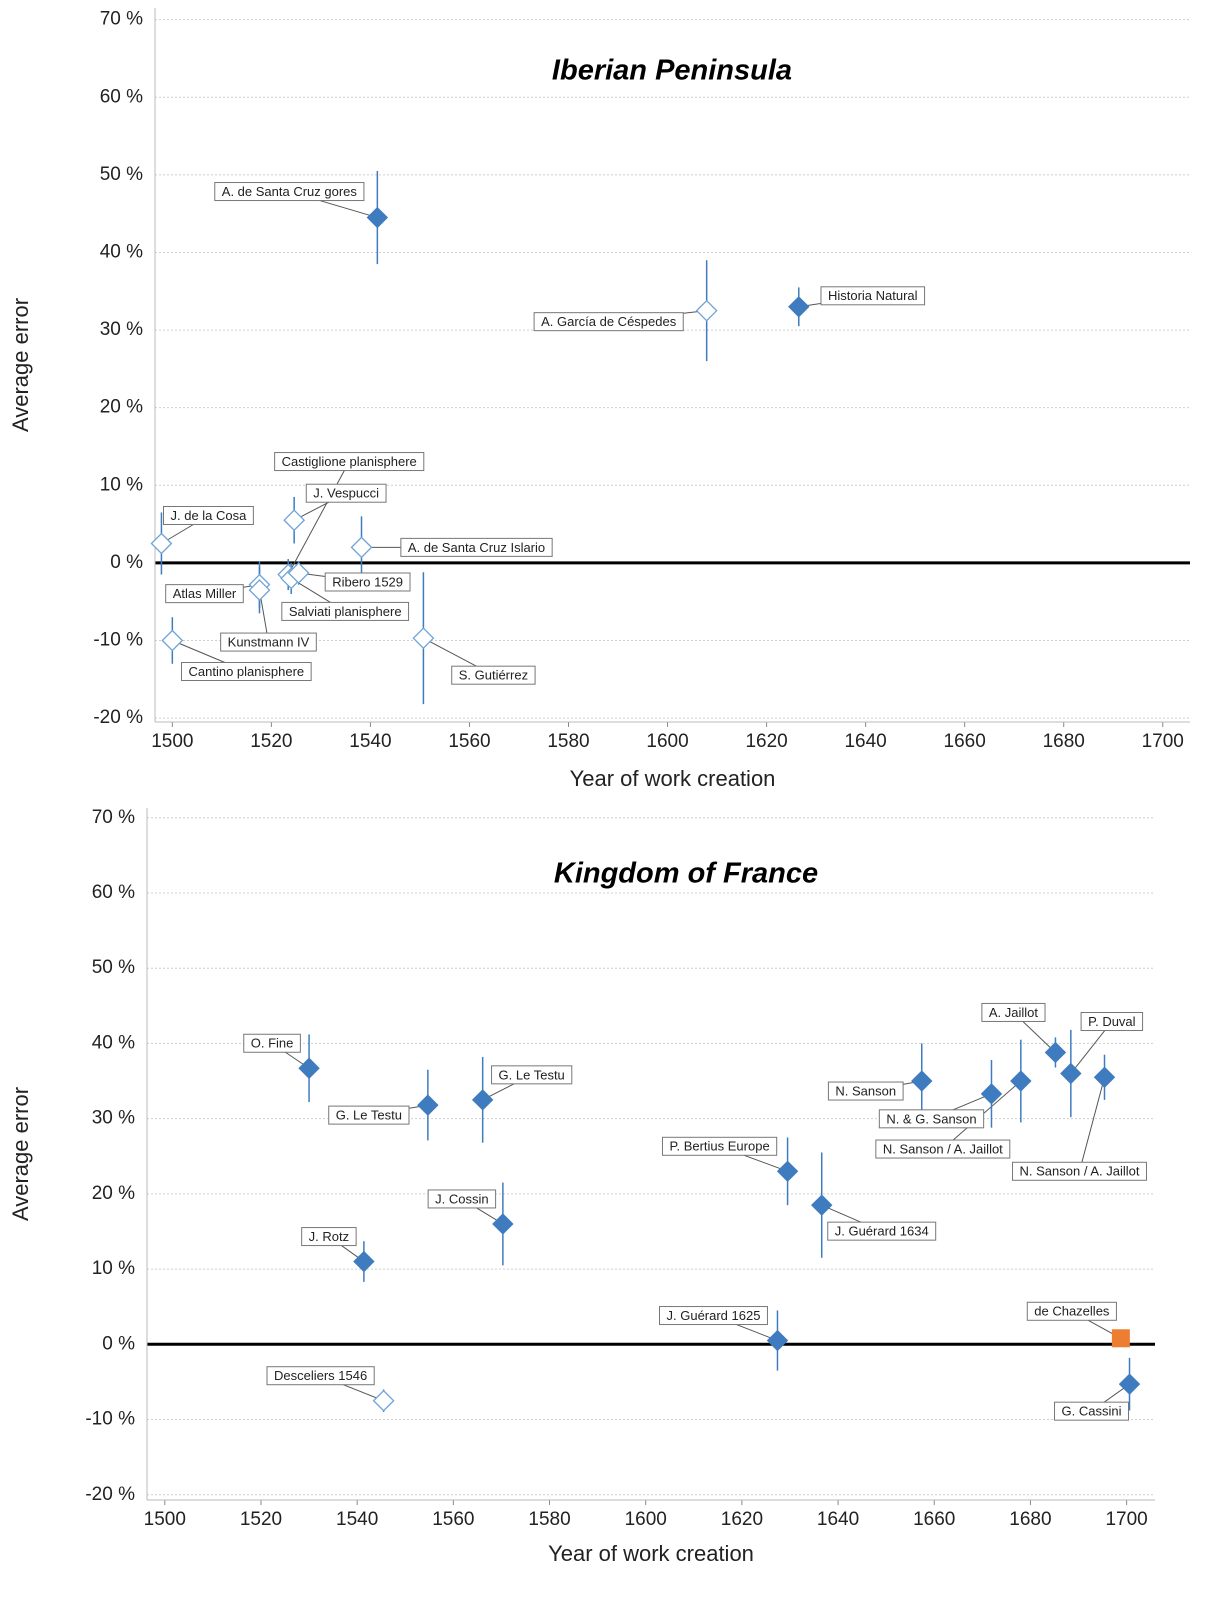 This screenshot has height=1614, width=1230. Describe the element at coordinates (476, 547) in the screenshot. I see `point-label: A. de Santa Cruz Islario` at that location.